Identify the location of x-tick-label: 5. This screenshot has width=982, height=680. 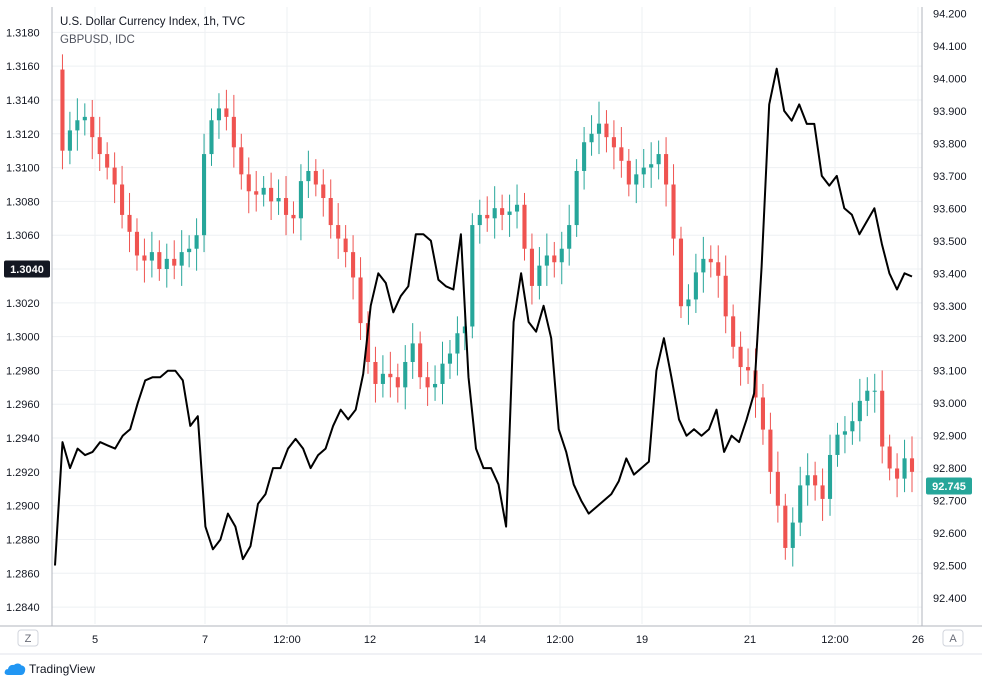
(95, 640).